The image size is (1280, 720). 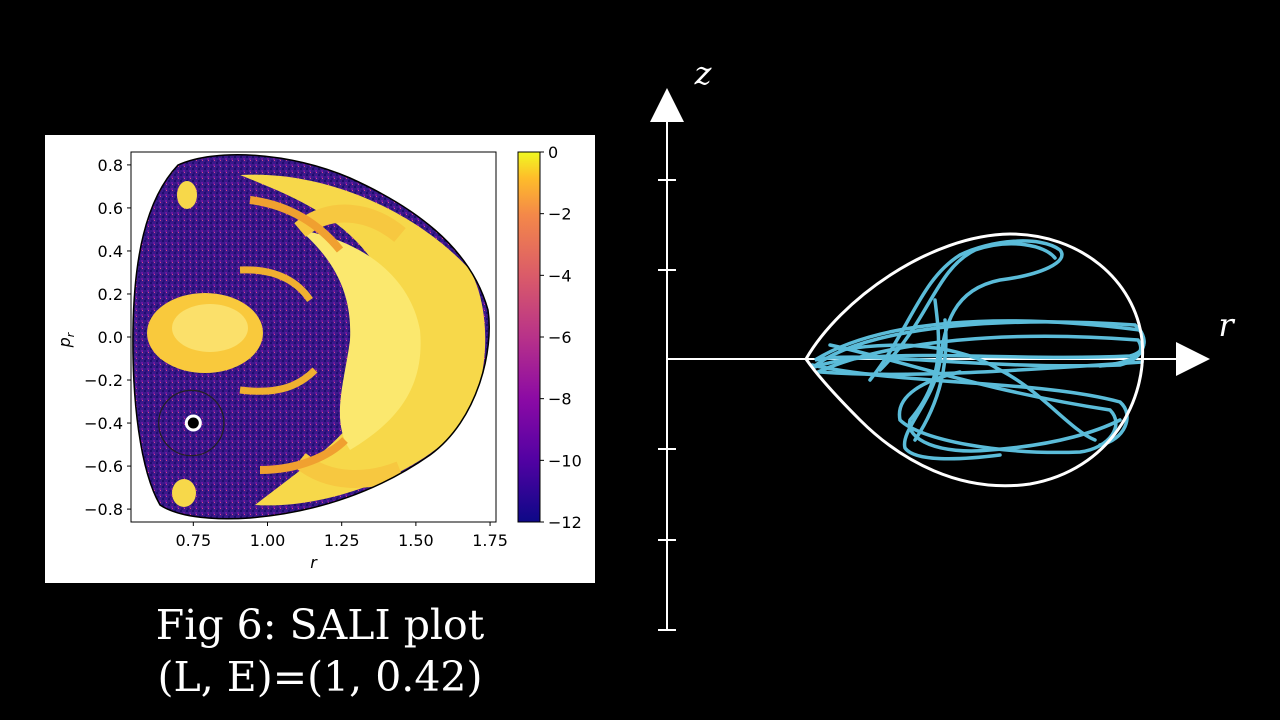 What do you see at coordinates (560, 214) in the screenshot?
I see `colorbar-tick-label: −2` at bounding box center [560, 214].